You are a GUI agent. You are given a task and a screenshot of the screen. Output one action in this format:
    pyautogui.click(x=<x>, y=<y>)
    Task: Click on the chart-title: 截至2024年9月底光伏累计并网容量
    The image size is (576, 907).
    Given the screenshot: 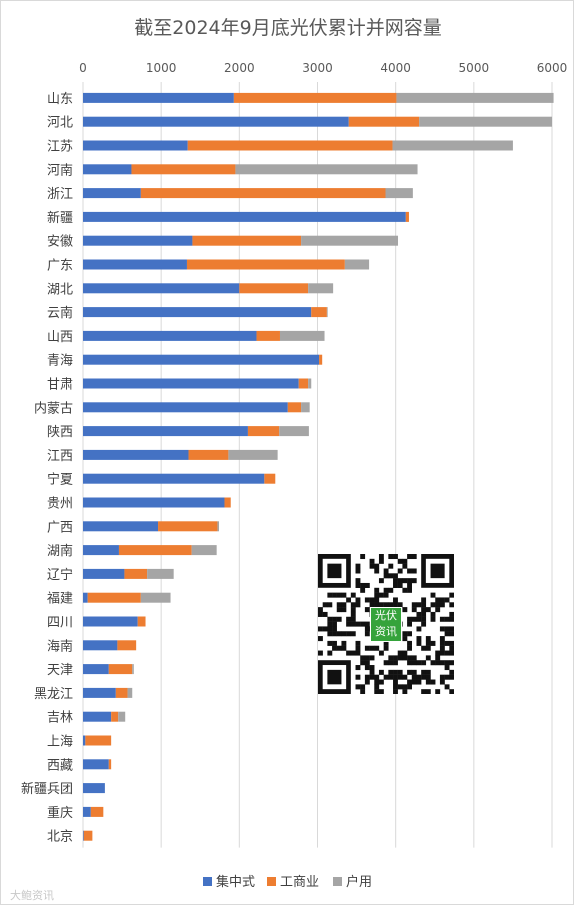 What is the action you would take?
    pyautogui.click(x=287, y=28)
    